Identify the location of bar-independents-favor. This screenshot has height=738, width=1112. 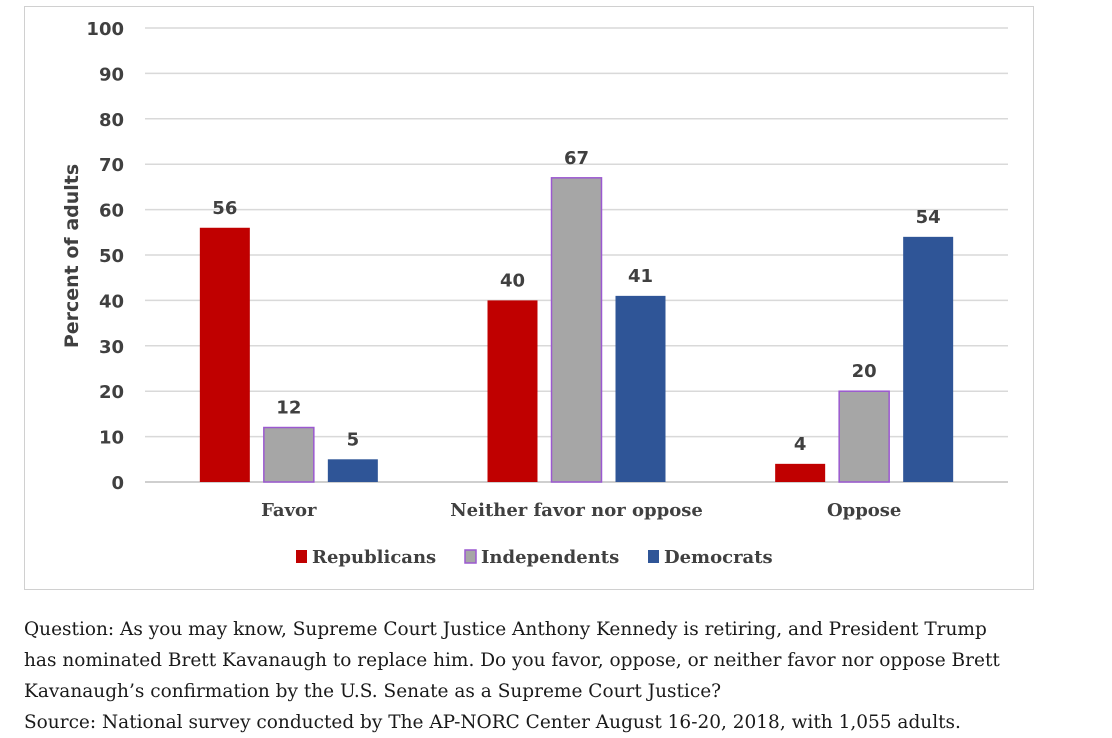
(289, 454).